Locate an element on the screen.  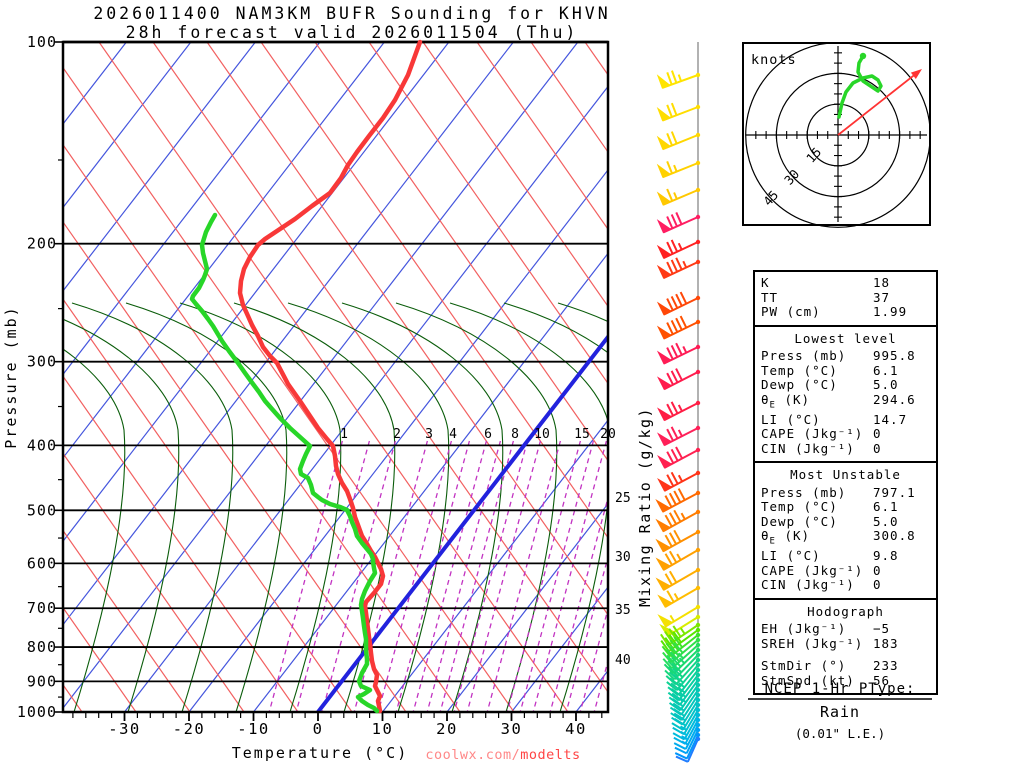
mixing-ratio-value-label: 2 is located at coordinates (397, 434).